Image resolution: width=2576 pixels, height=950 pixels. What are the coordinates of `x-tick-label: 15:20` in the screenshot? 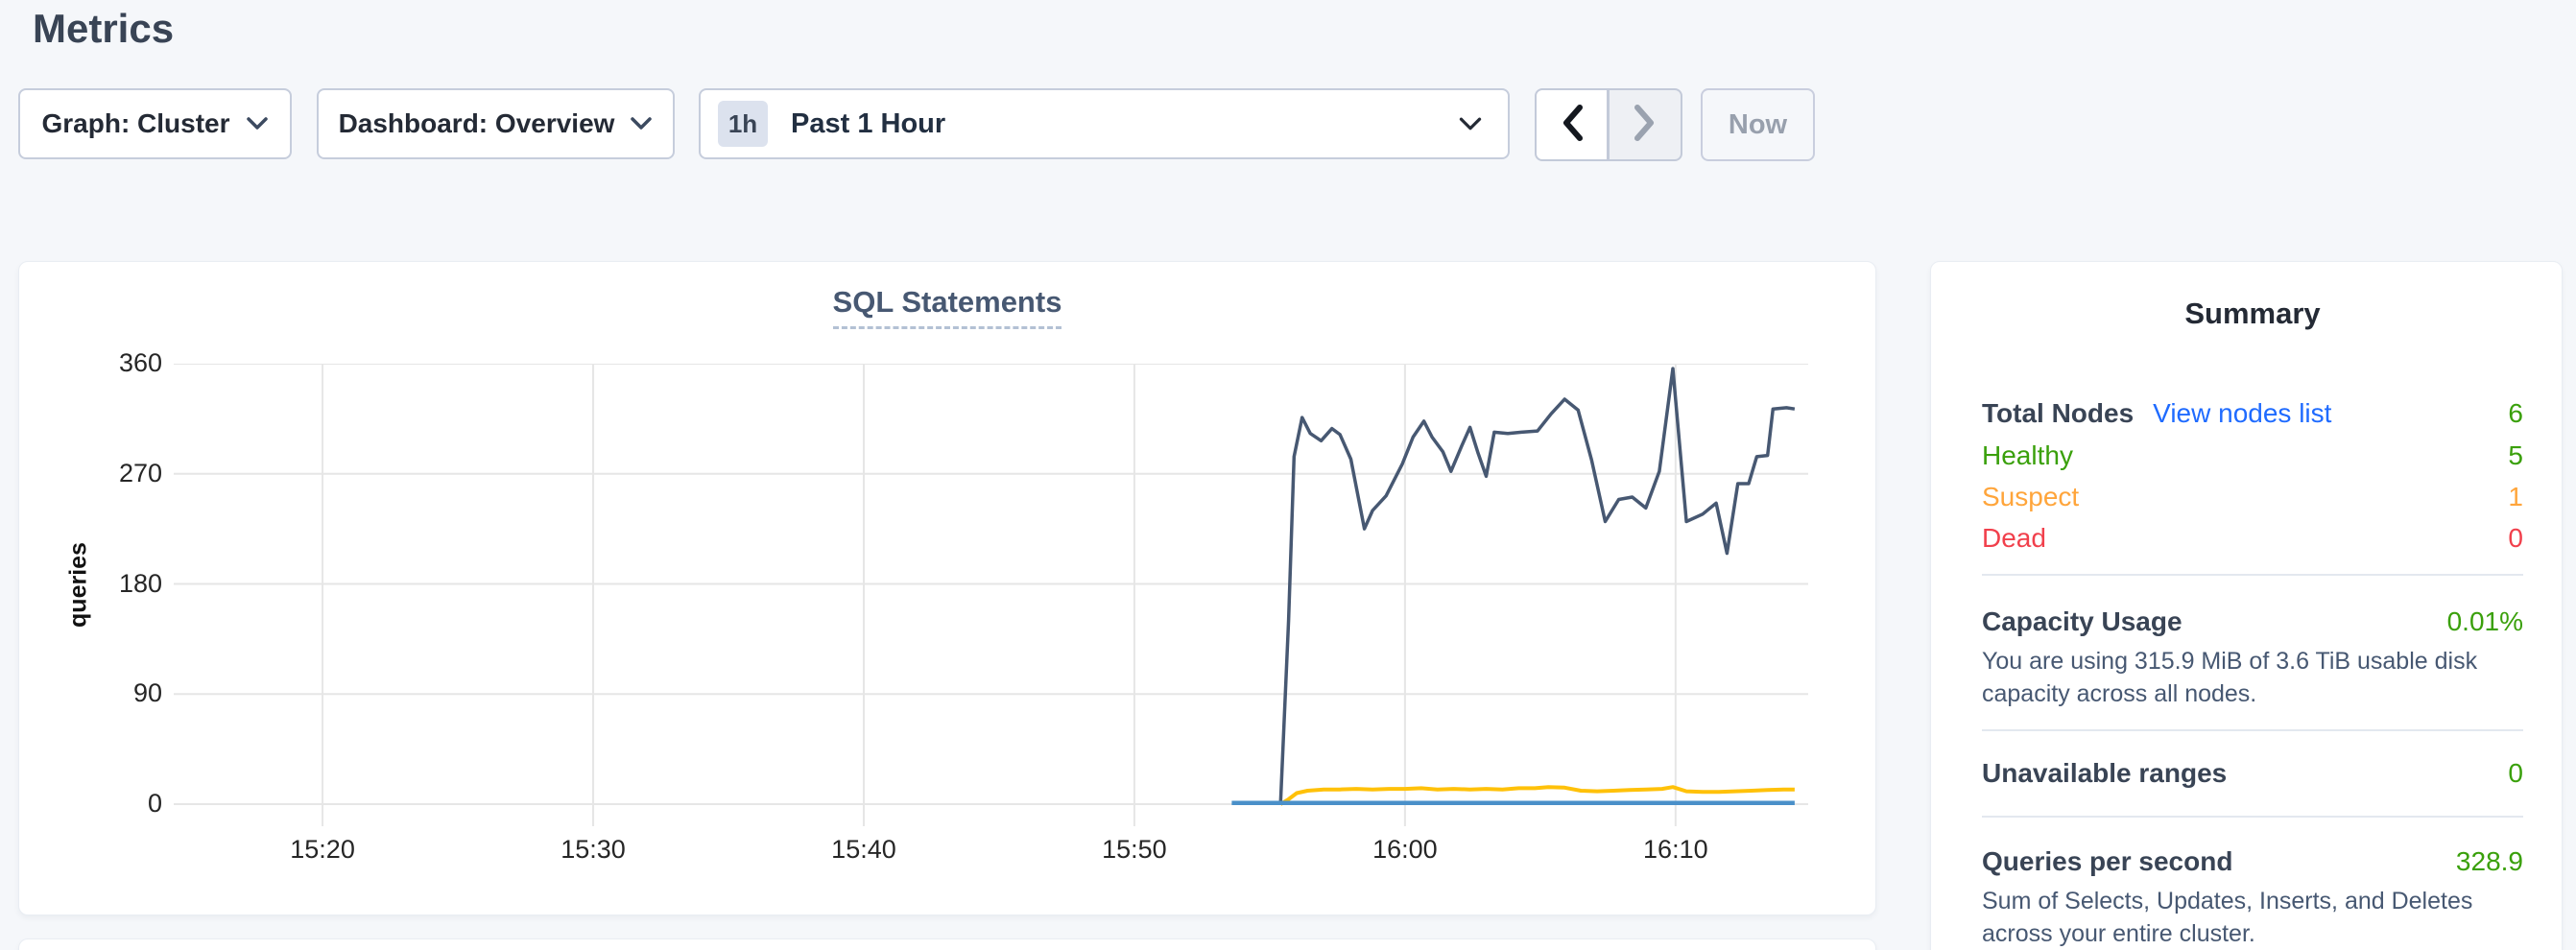 It's located at (322, 849).